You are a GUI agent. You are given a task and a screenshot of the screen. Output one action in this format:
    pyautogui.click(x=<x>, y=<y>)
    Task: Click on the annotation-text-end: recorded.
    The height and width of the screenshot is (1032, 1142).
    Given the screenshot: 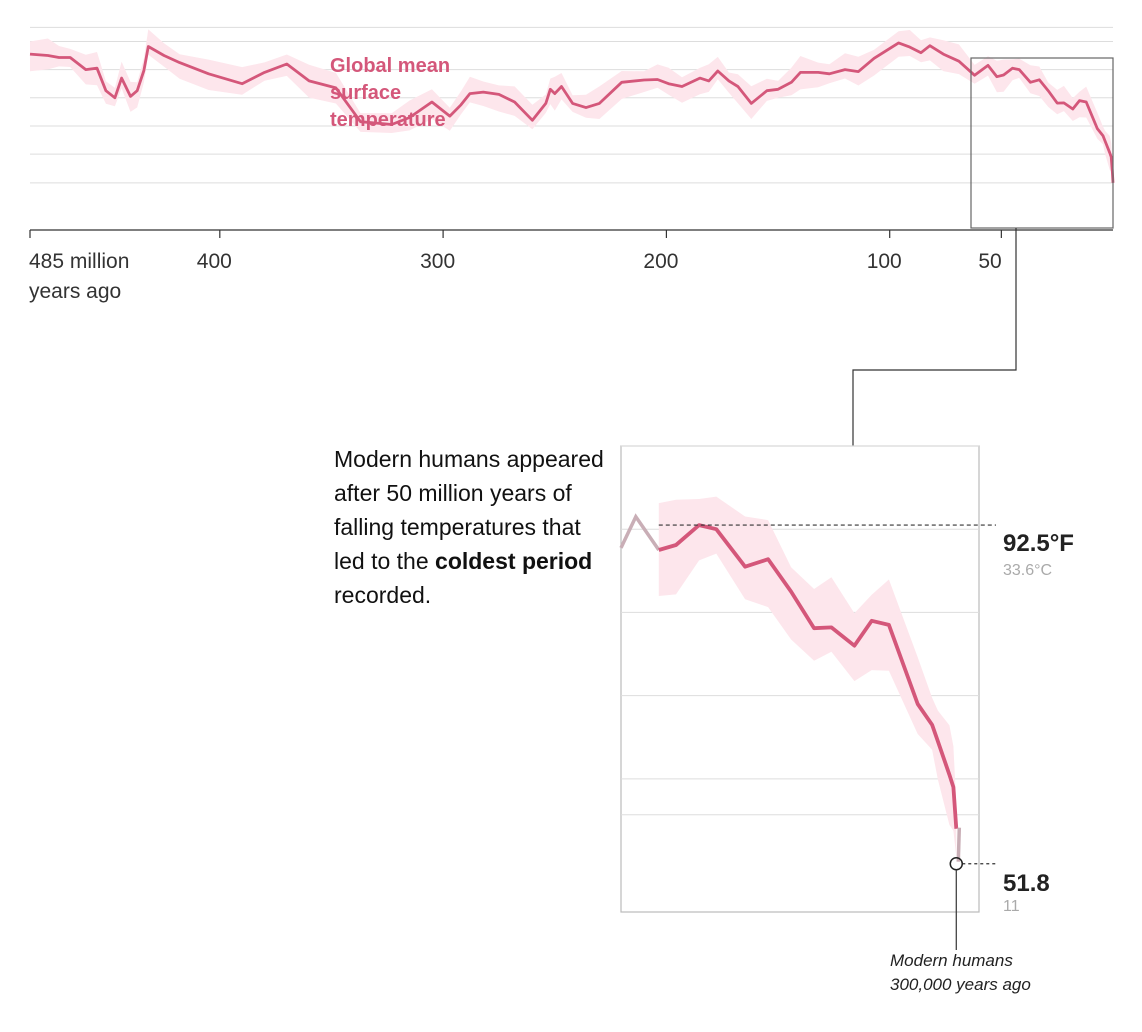 What is the action you would take?
    pyautogui.click(x=383, y=595)
    